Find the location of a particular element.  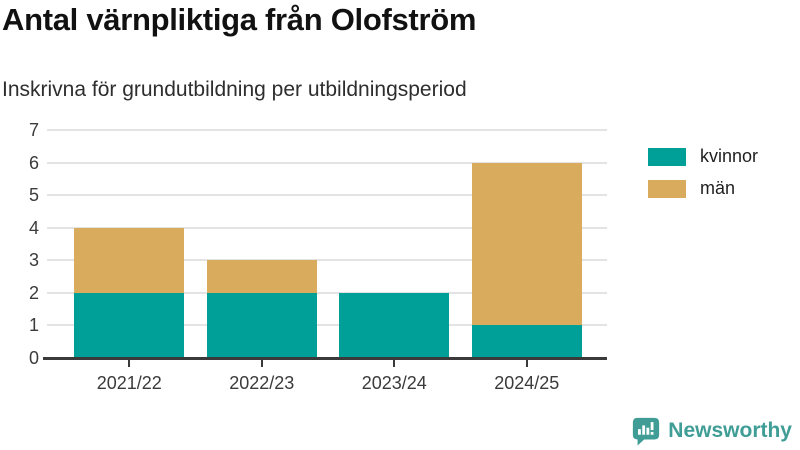

x-tick-label-2023/24: 2023/24 is located at coordinates (394, 383).